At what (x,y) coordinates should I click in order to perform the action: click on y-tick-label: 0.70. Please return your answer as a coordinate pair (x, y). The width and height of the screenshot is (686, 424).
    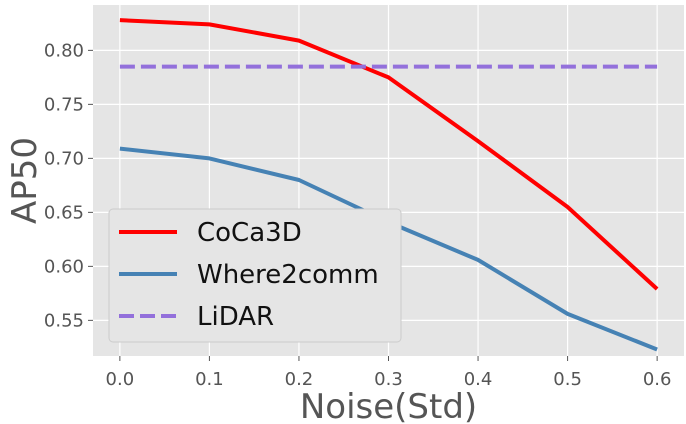
    Looking at the image, I should click on (64, 158).